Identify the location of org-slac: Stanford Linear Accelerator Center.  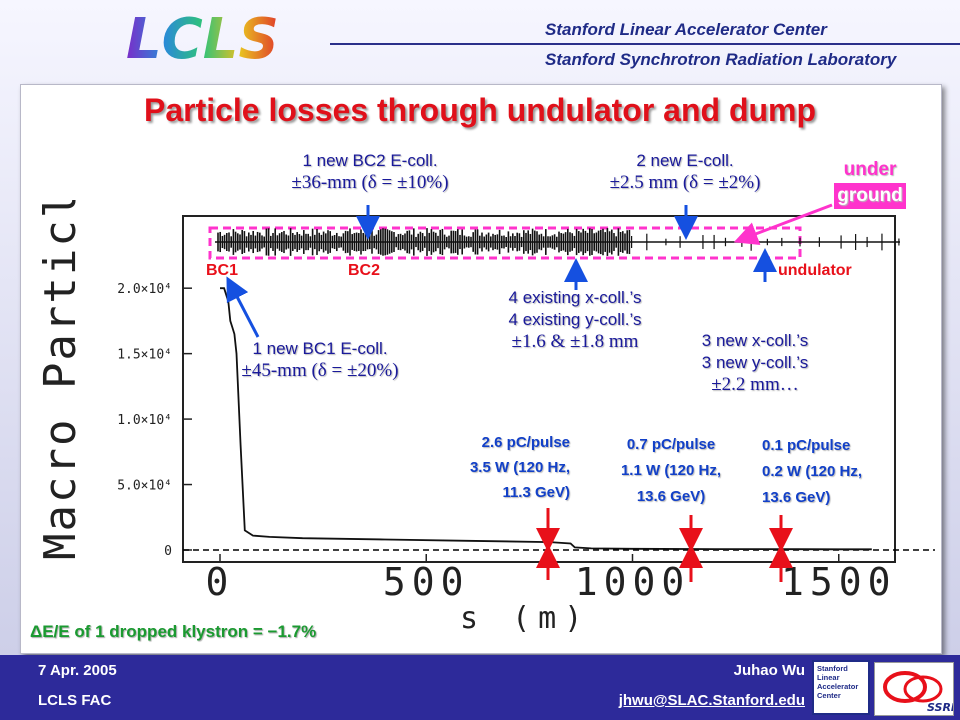
(686, 29).